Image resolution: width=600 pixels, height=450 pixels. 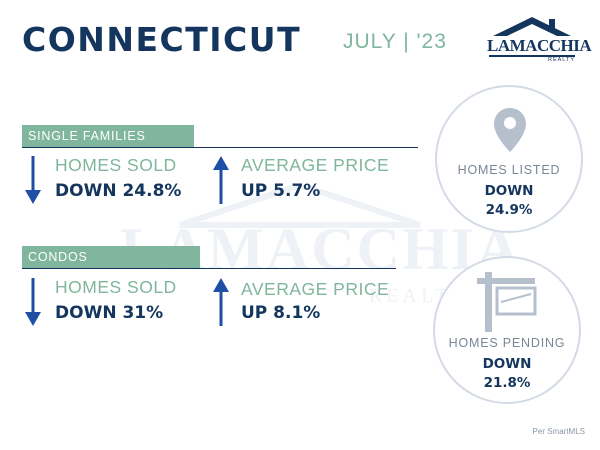 What do you see at coordinates (507, 302) in the screenshot?
I see `sign-post-icon` at bounding box center [507, 302].